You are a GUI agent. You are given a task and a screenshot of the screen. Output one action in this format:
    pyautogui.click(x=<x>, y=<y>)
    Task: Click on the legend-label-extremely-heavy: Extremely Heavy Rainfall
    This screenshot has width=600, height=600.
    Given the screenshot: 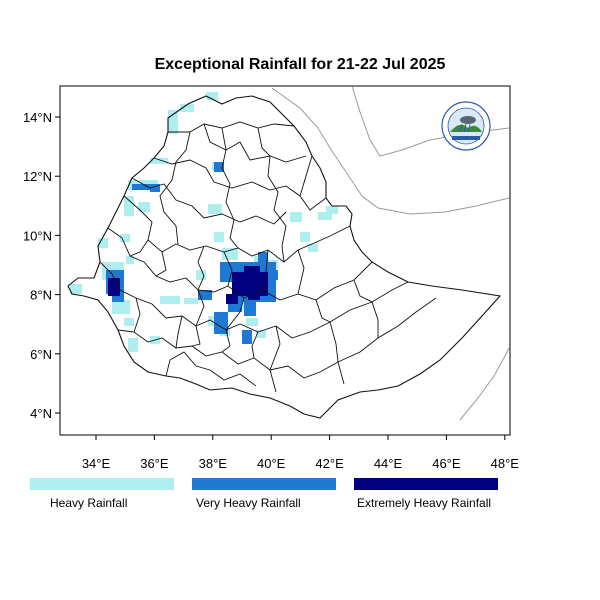 What is the action you would take?
    pyautogui.click(x=424, y=503)
    